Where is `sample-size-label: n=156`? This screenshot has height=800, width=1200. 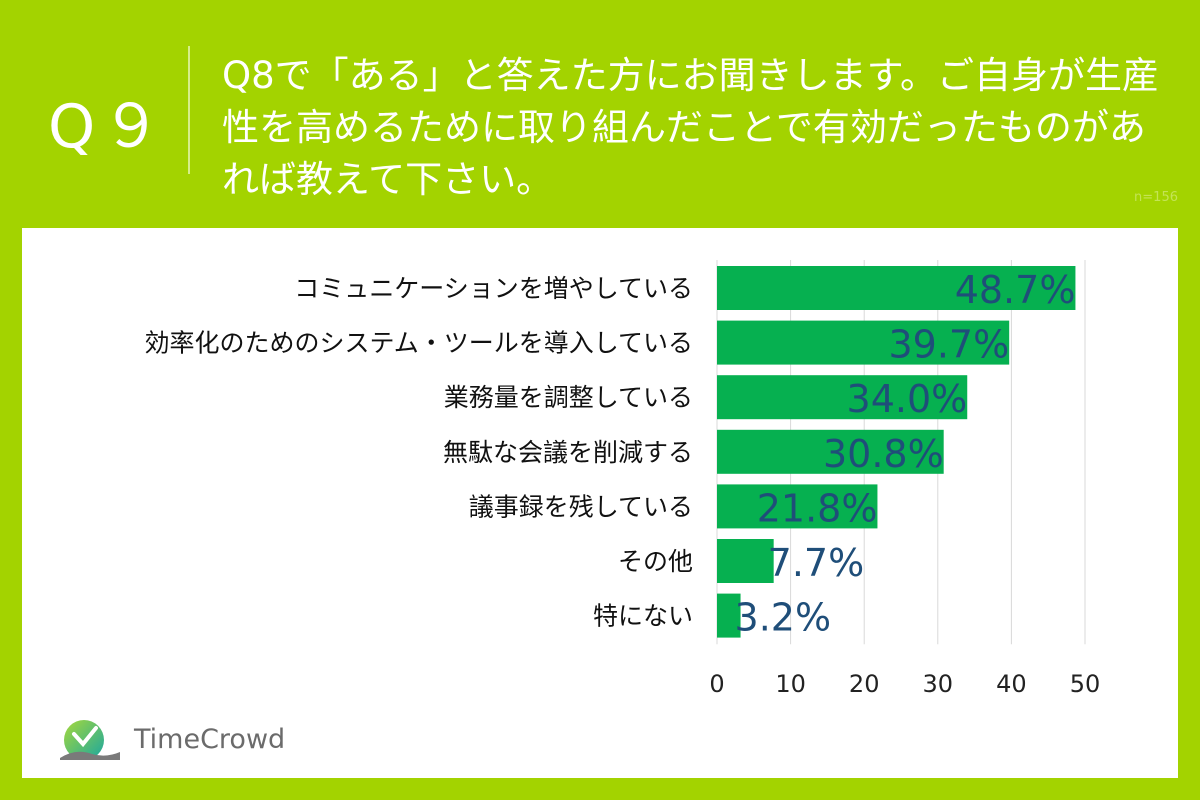
sample-size-label: n=156 is located at coordinates (1156, 197).